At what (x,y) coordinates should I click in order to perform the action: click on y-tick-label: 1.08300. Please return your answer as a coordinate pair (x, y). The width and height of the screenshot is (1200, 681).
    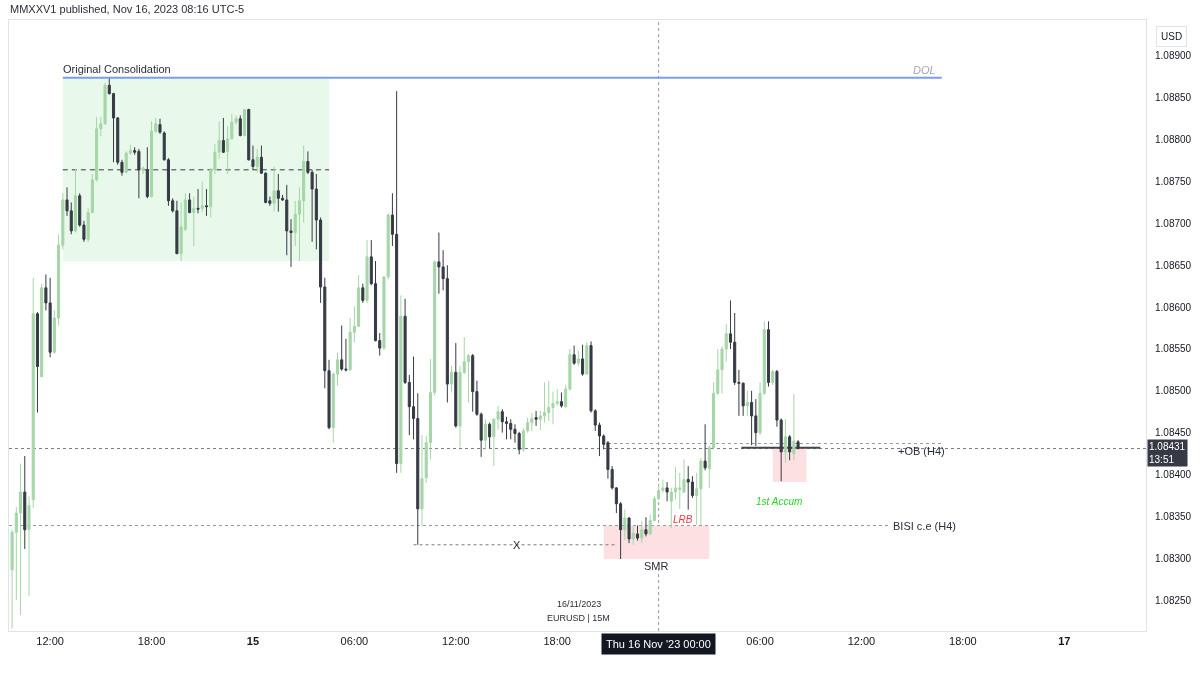
    Looking at the image, I should click on (1173, 558).